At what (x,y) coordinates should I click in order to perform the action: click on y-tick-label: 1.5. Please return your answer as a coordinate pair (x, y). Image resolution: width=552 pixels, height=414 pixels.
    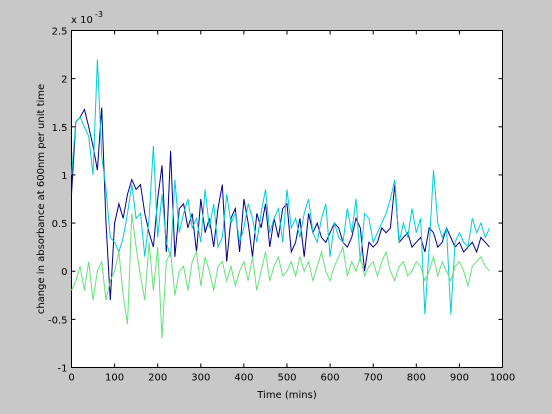
    Looking at the image, I should click on (60, 128).